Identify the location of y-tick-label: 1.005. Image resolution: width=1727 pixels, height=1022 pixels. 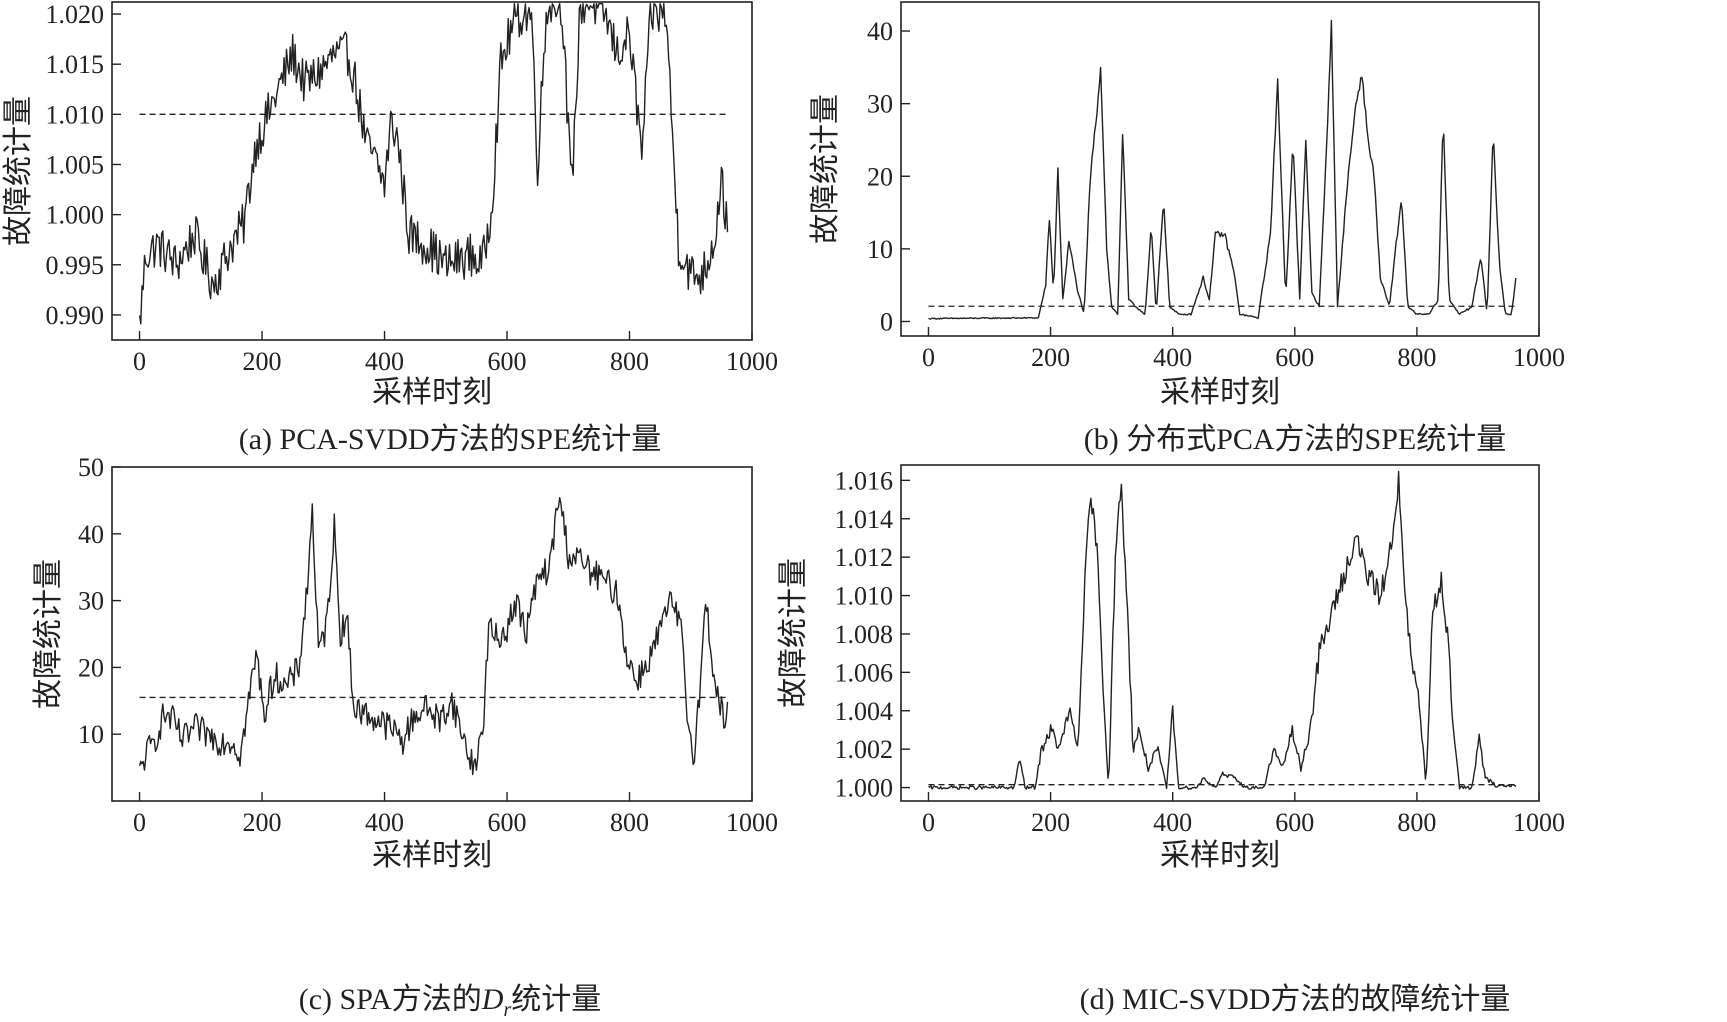
(75, 164).